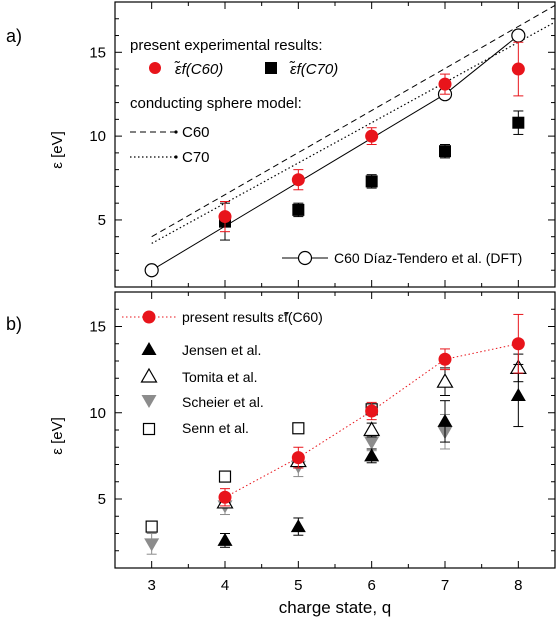 This screenshot has width=560, height=621. I want to click on legend-senn-marker, so click(149, 429).